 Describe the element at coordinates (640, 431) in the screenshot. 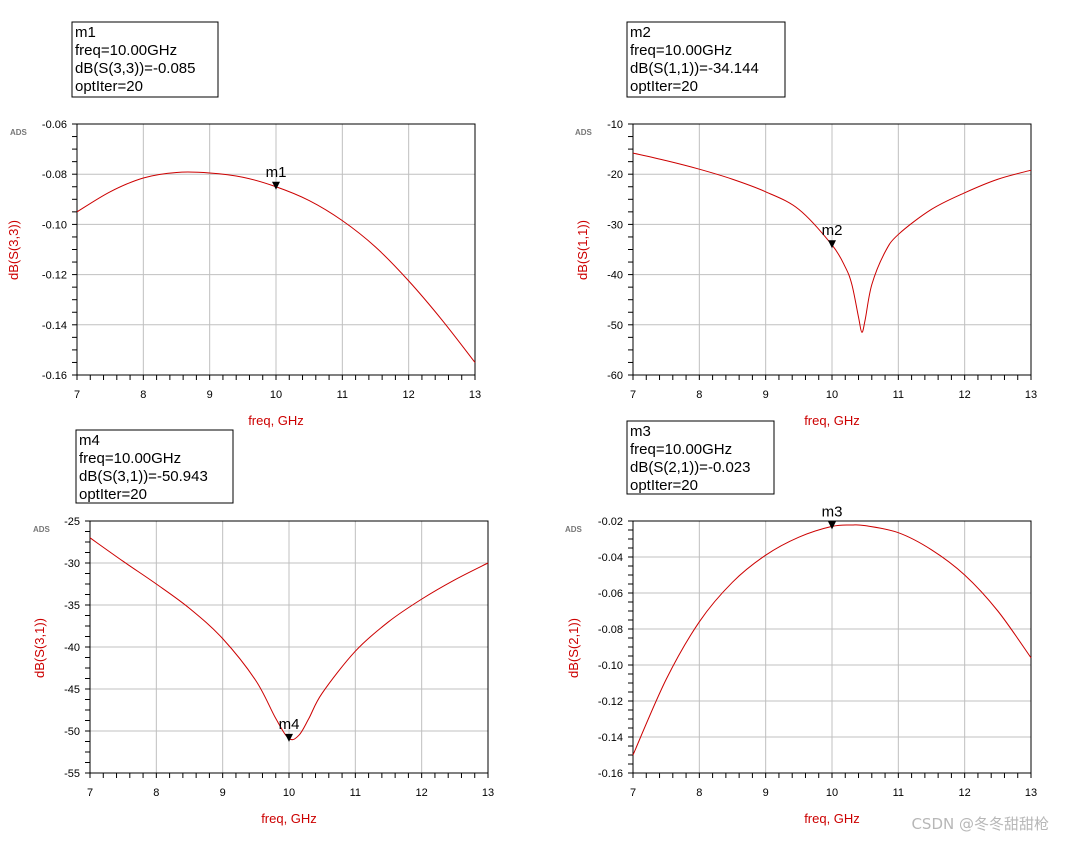

I see `readout-line: m3` at that location.